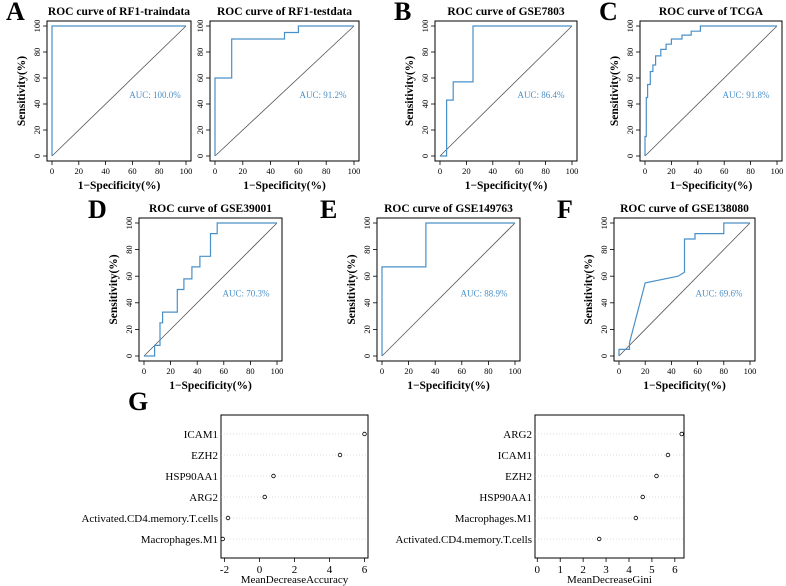 The width and height of the screenshot is (786, 586). I want to click on x-tick-label: 2, so click(295, 570).